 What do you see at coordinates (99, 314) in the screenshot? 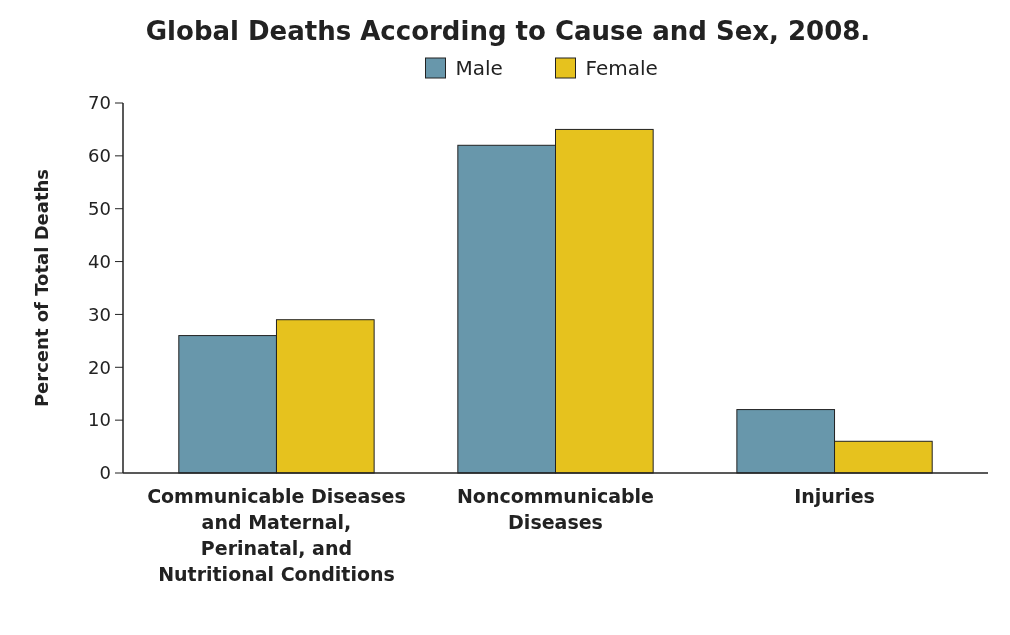
I see `y-tick-label: 30` at bounding box center [99, 314].